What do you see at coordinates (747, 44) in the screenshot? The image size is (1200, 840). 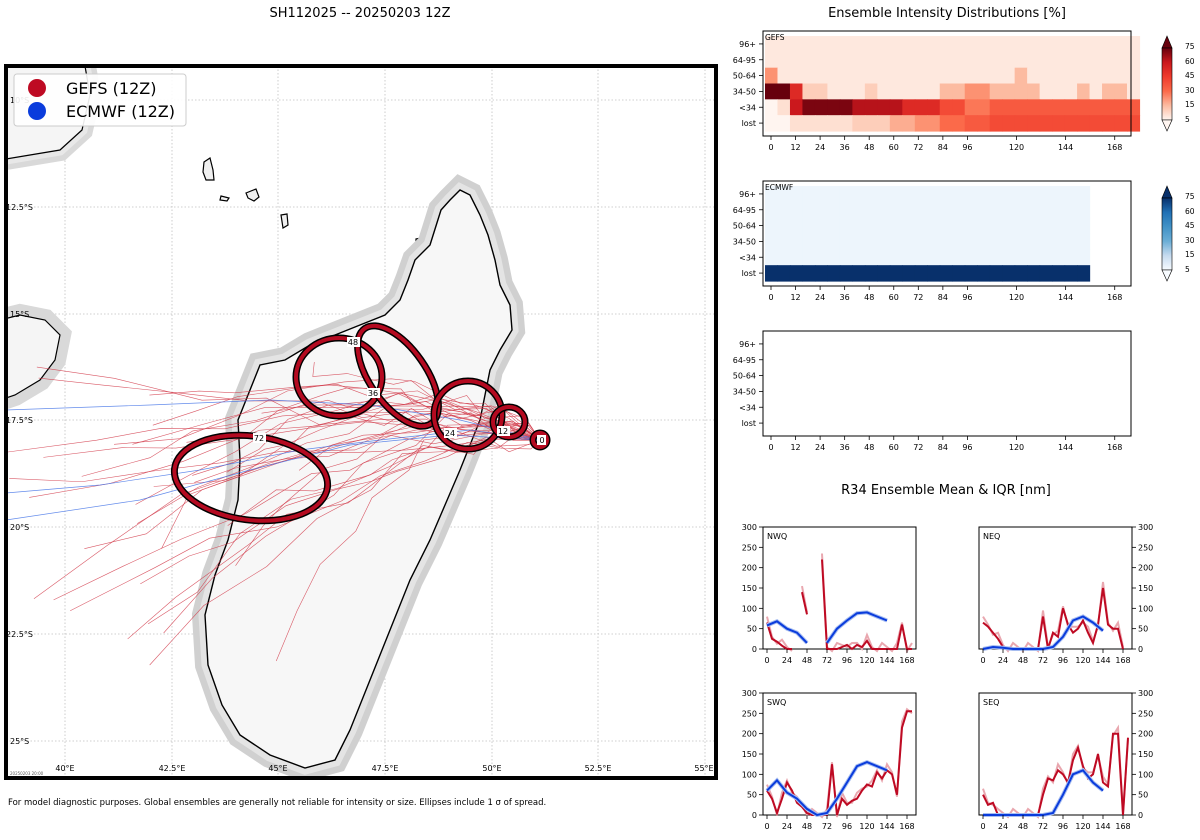 I see `row-label: 96+` at bounding box center [747, 44].